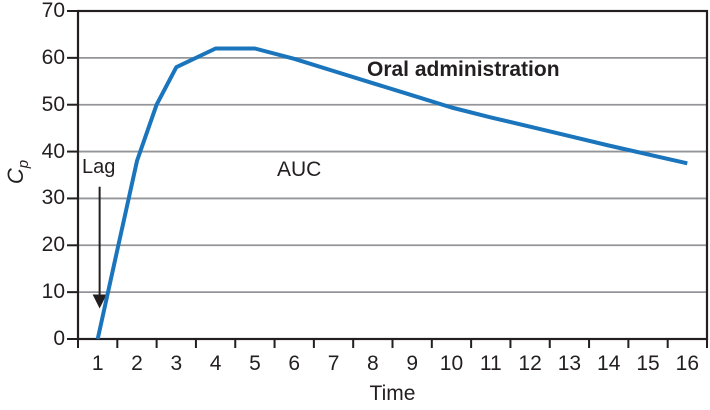  I want to click on x-tick-label-15: 15, so click(648, 363).